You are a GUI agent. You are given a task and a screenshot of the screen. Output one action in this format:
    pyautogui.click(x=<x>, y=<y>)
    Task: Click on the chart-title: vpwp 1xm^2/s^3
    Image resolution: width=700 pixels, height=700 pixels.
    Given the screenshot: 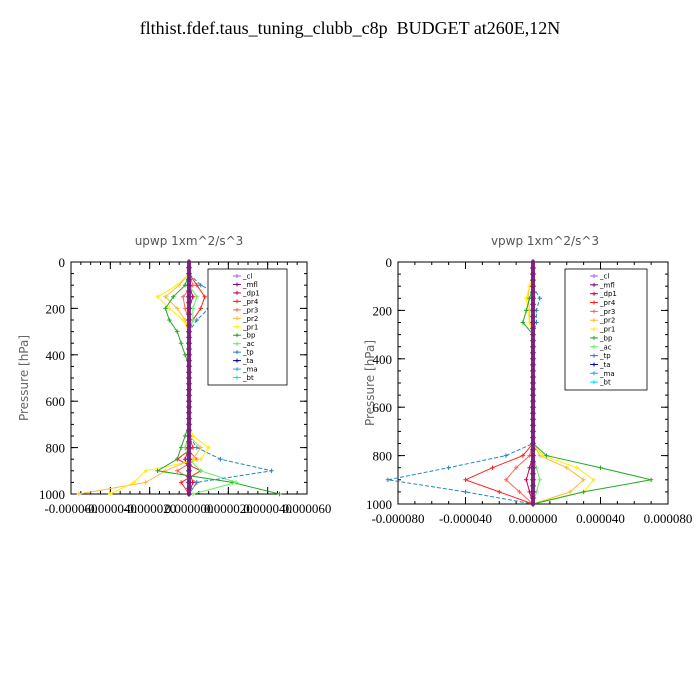 What is the action you would take?
    pyautogui.click(x=545, y=241)
    